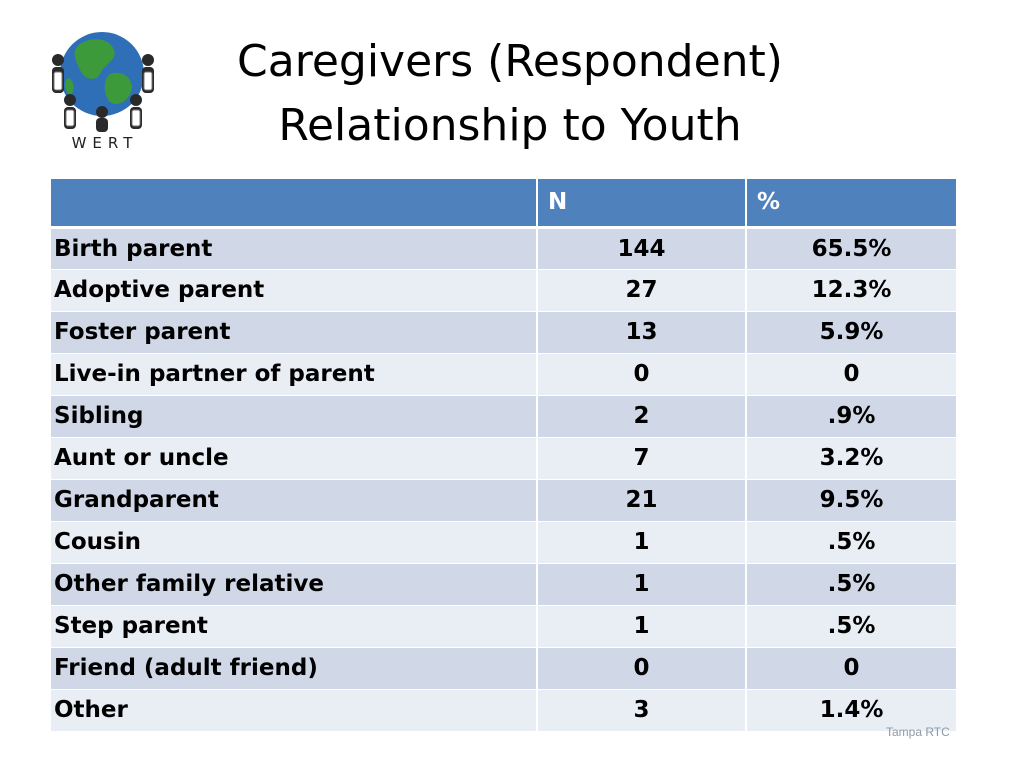 This screenshot has height=768, width=1024. Describe the element at coordinates (642, 416) in the screenshot. I see `row-n: 2` at that location.